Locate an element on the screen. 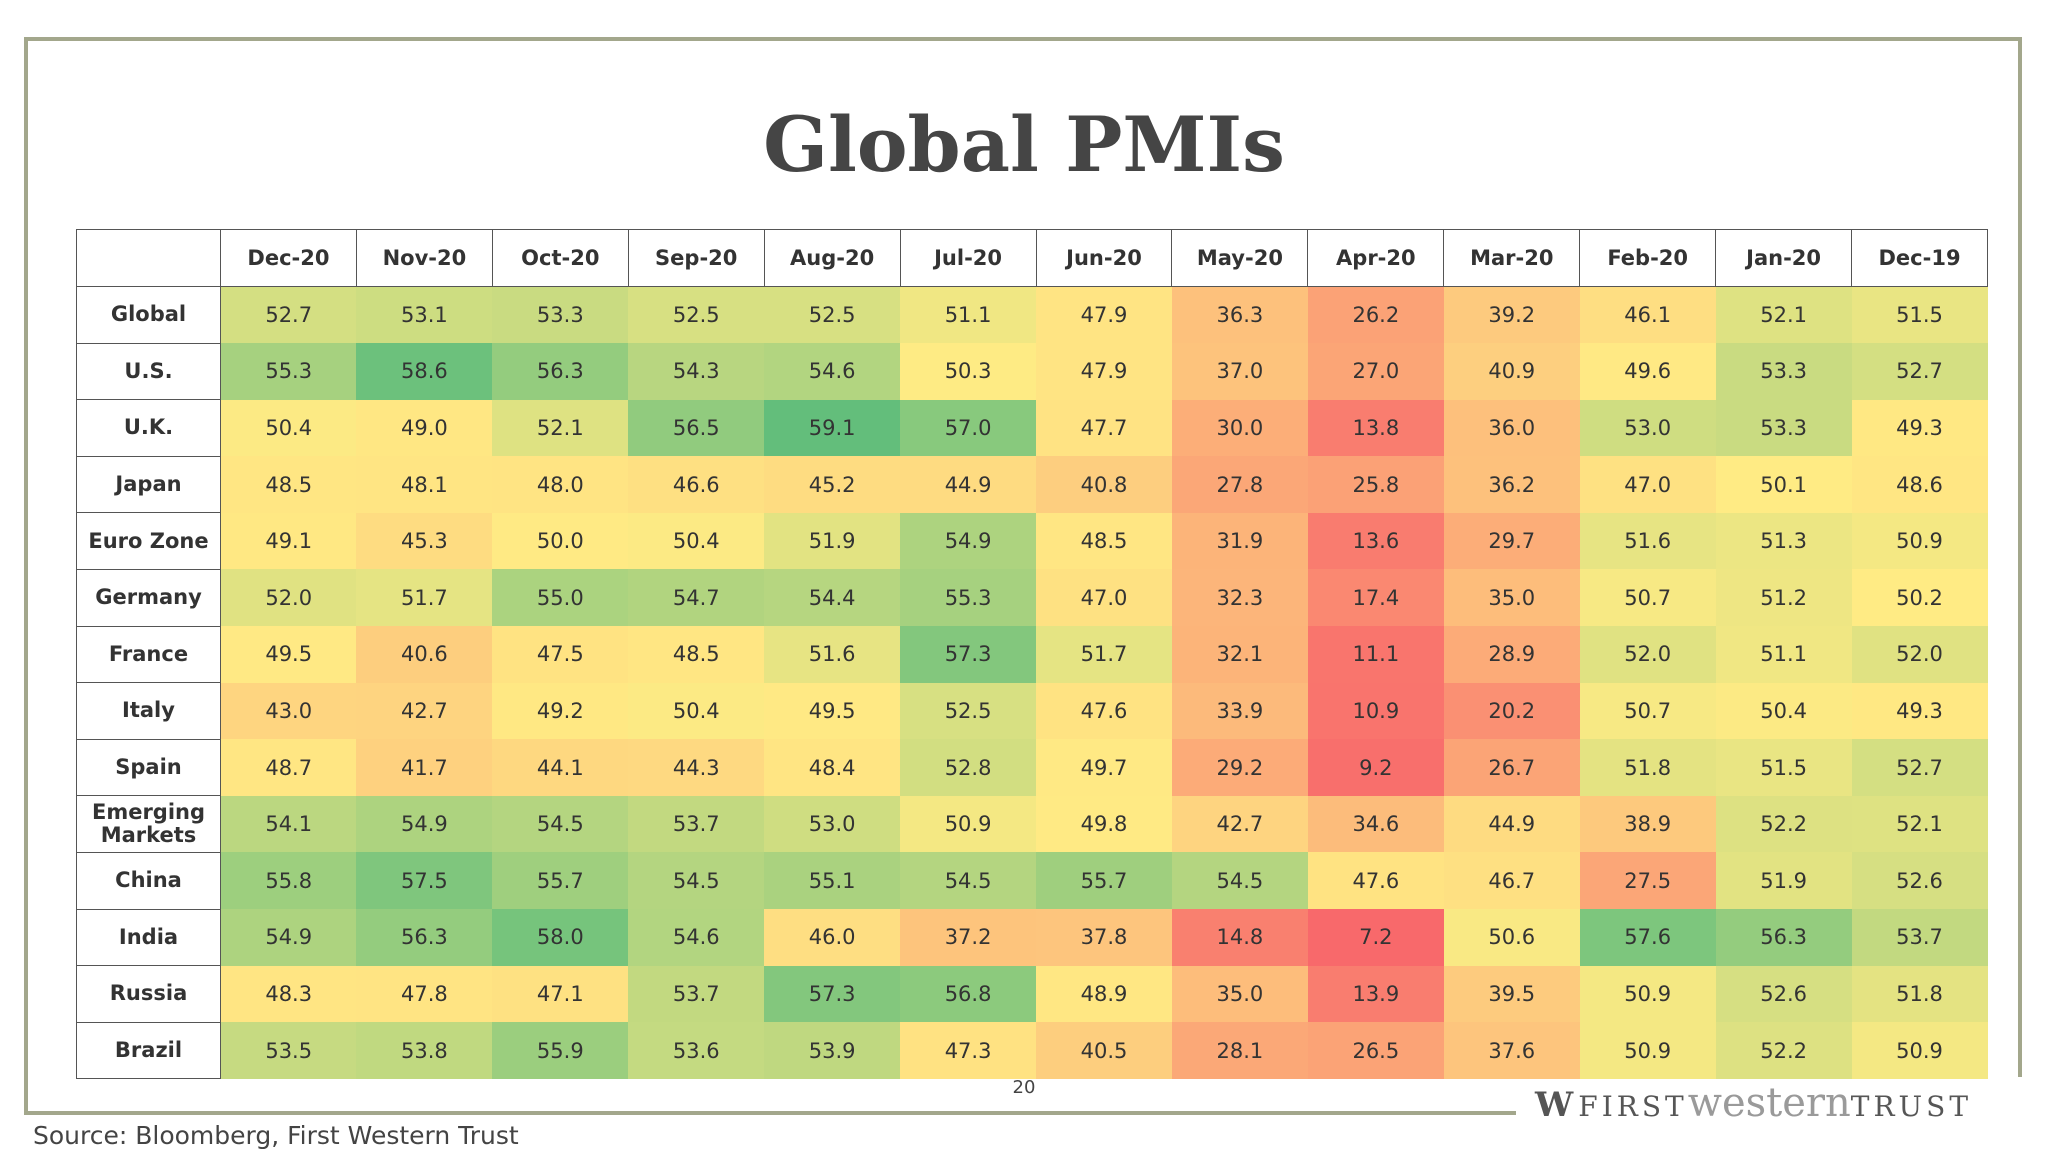 This screenshot has width=2048, height=1152. pmi-cell: 13.8 is located at coordinates (1375, 428).